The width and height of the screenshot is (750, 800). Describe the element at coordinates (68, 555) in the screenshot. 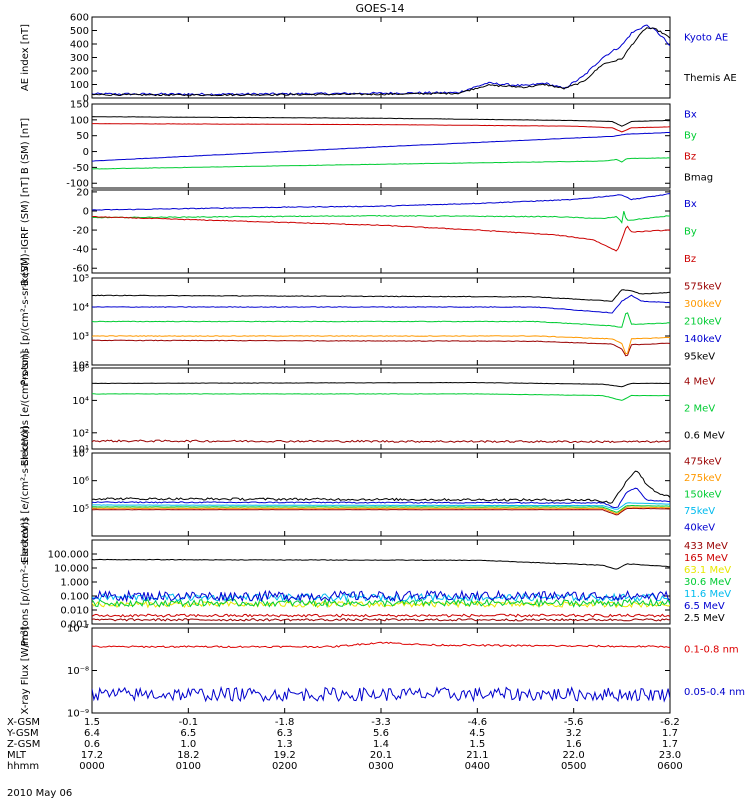

I see `y-tick-label: 100.000` at that location.